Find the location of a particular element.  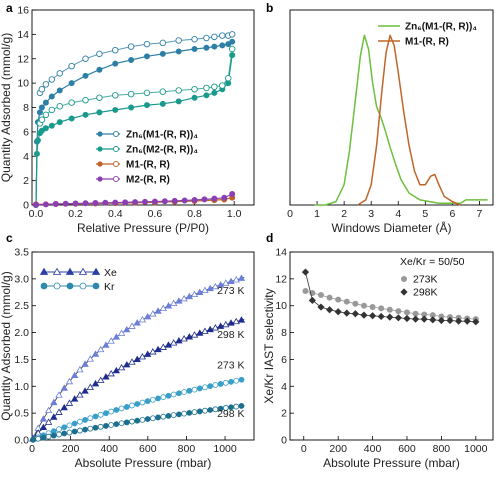

c-ytick-label: 2.0 is located at coordinates (21, 333).